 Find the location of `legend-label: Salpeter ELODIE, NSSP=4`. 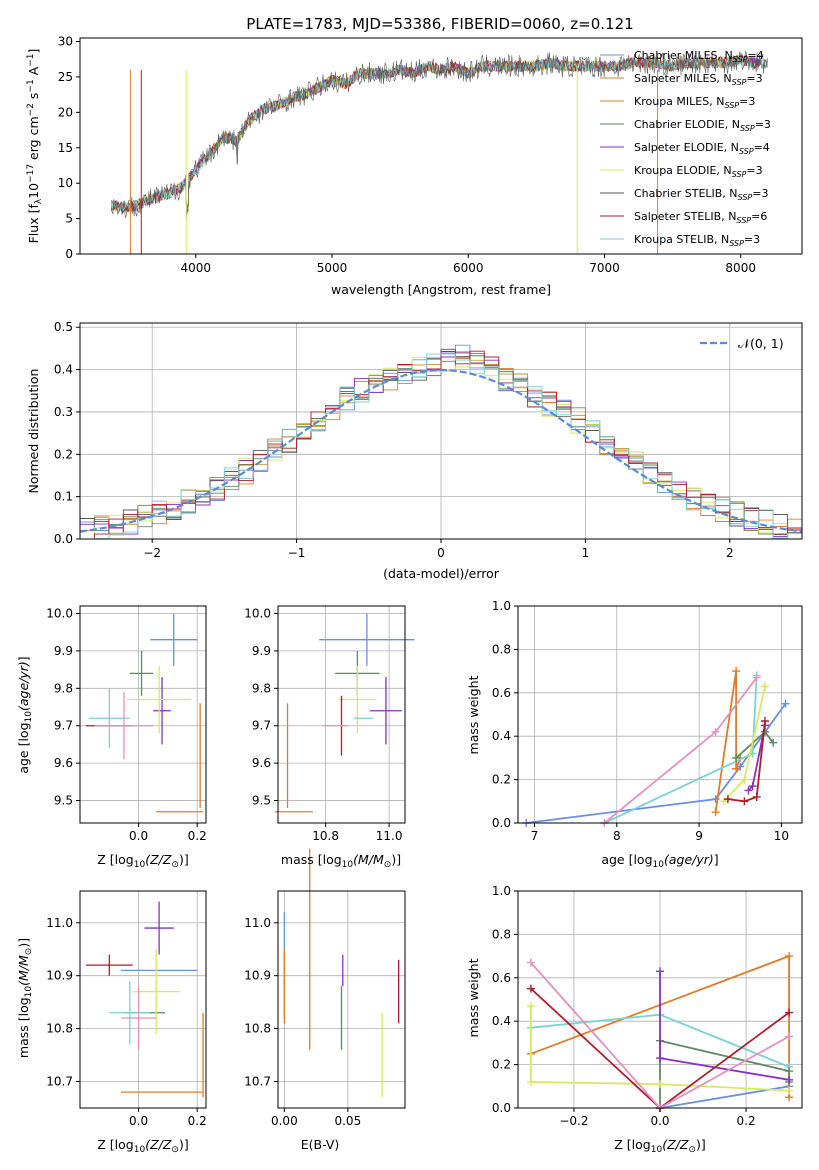

legend-label: Salpeter ELODIE, NSSP=4 is located at coordinates (702, 148).